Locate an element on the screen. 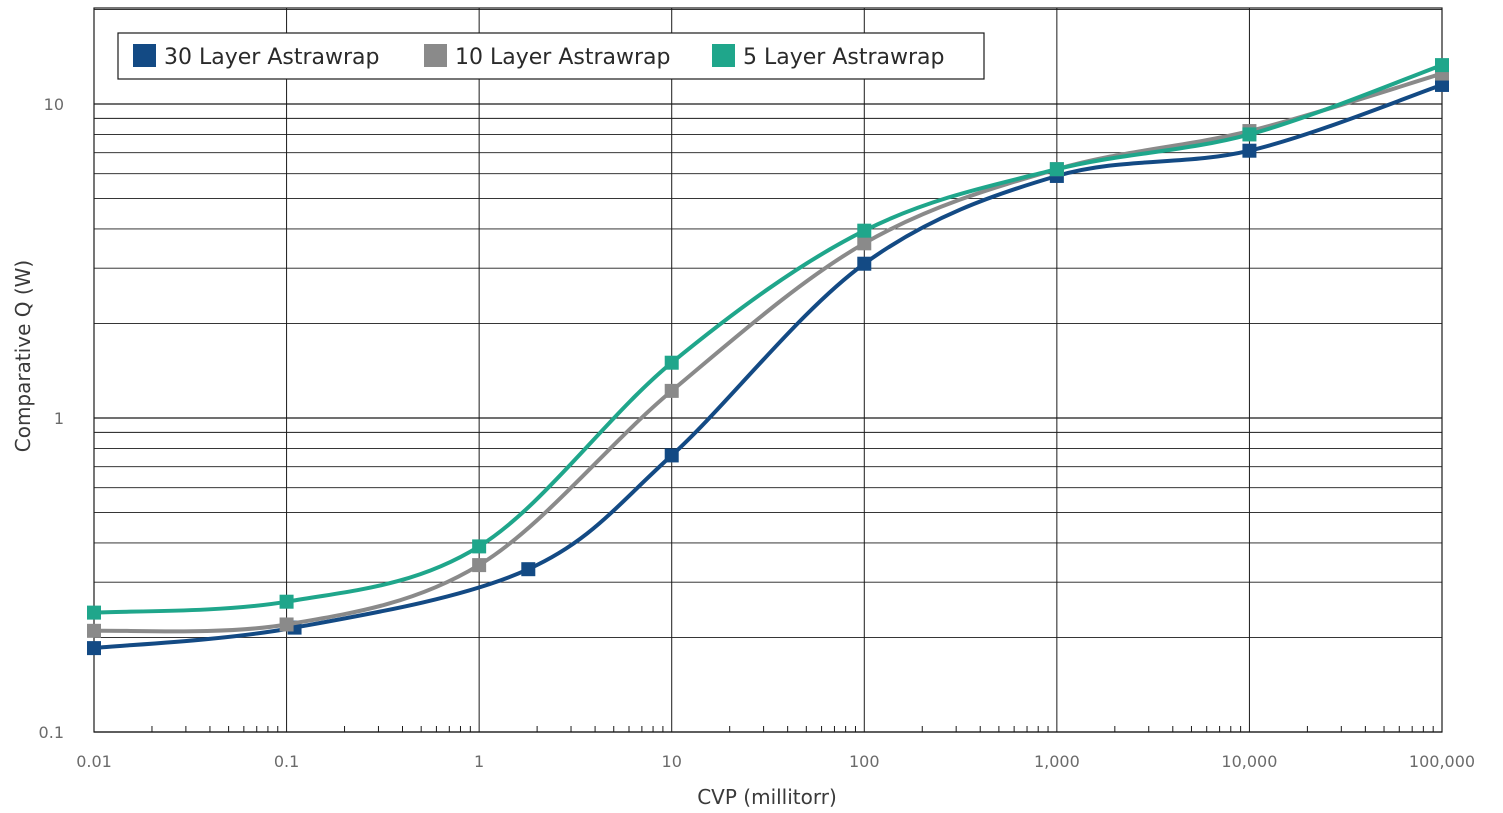  x-tick-label: 0.01 is located at coordinates (94, 761).